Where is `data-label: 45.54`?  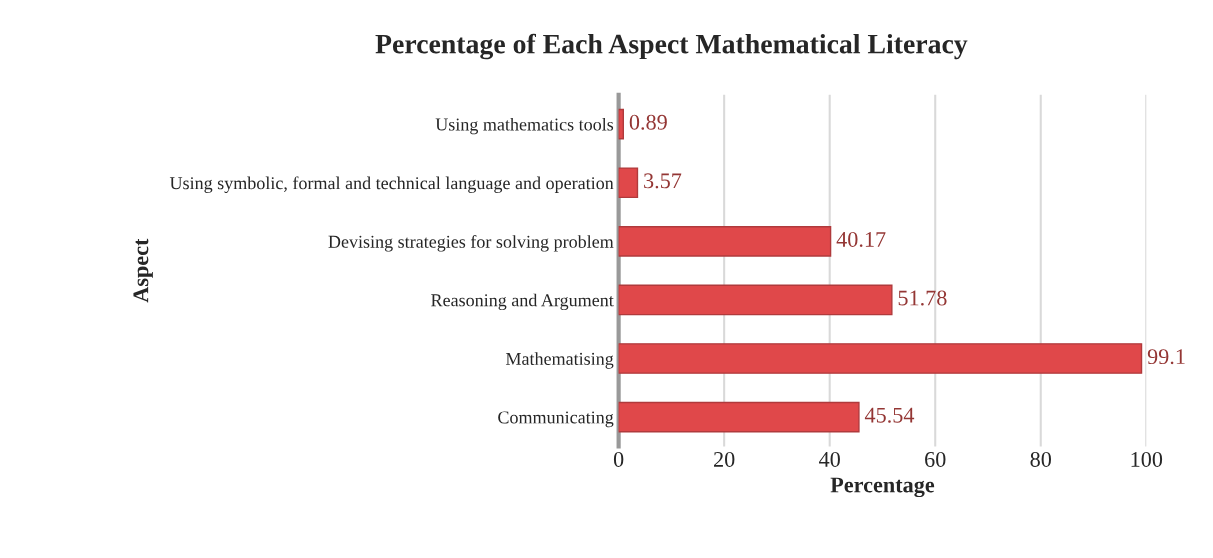
data-label: 45.54 is located at coordinates (889, 415).